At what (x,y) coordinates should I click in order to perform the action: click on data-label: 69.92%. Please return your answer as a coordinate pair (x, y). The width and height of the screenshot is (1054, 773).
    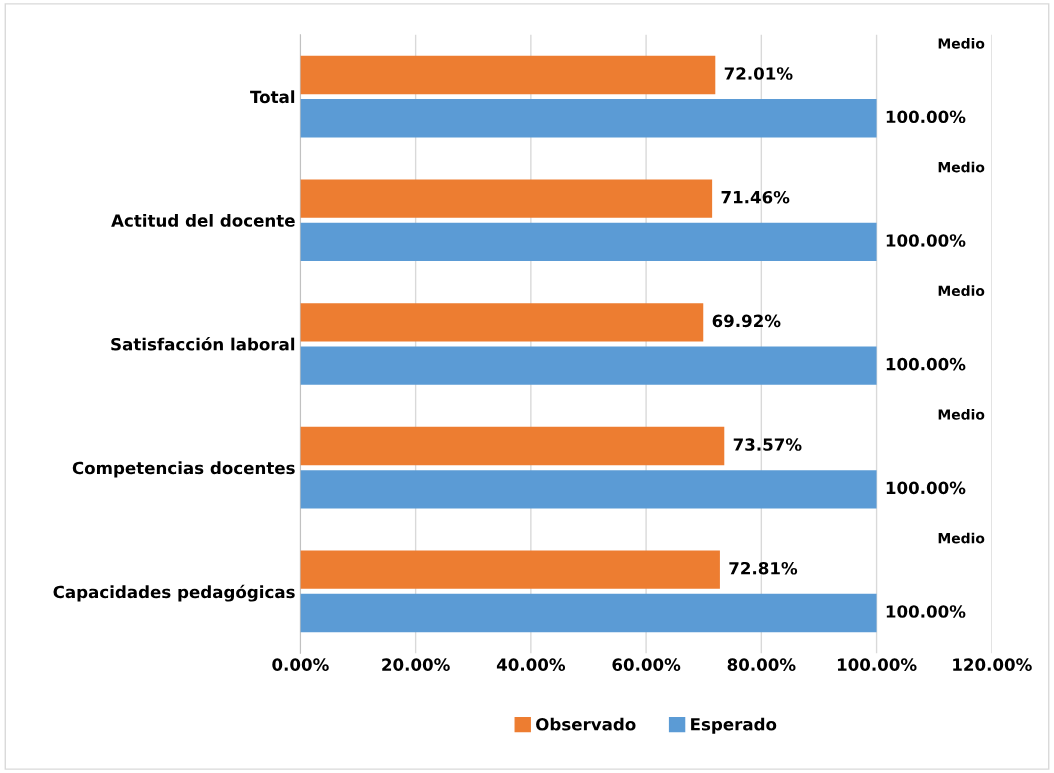
    Looking at the image, I should click on (746, 321).